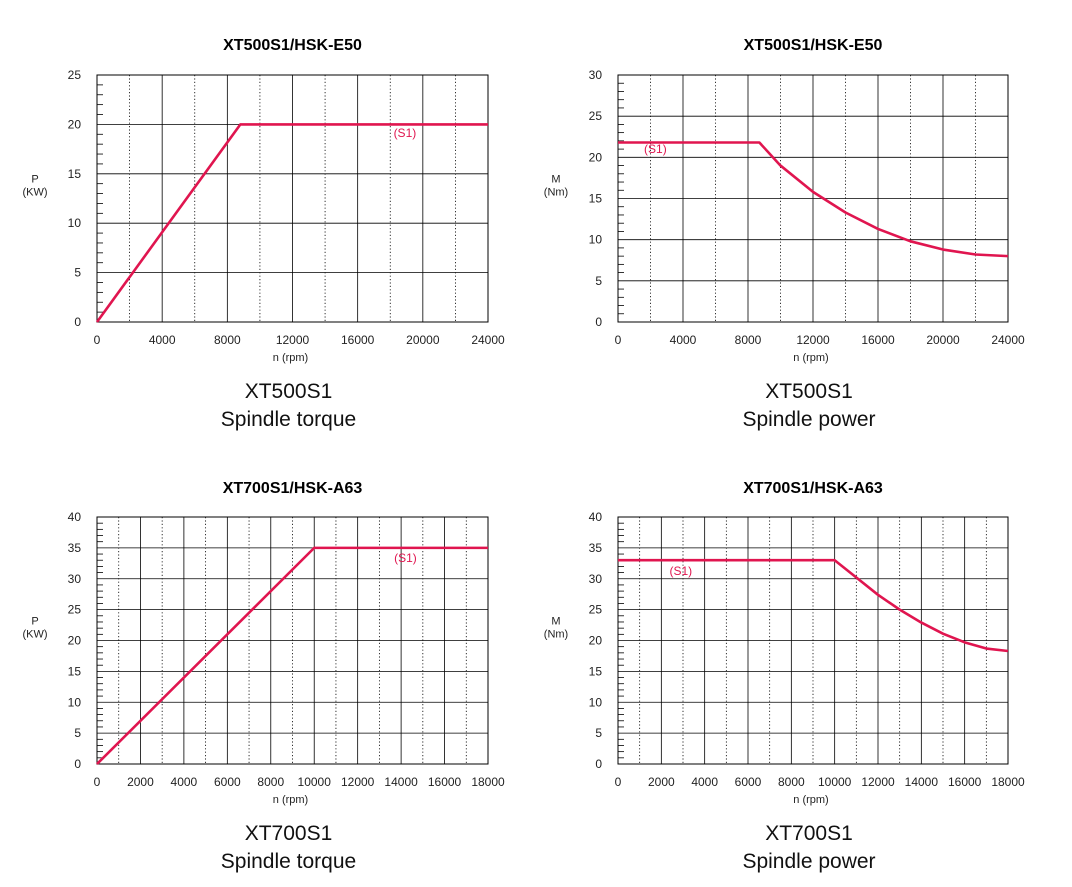 This screenshot has width=1072, height=887. Describe the element at coordinates (75, 548) in the screenshot. I see `y-tick-label: 35` at that location.